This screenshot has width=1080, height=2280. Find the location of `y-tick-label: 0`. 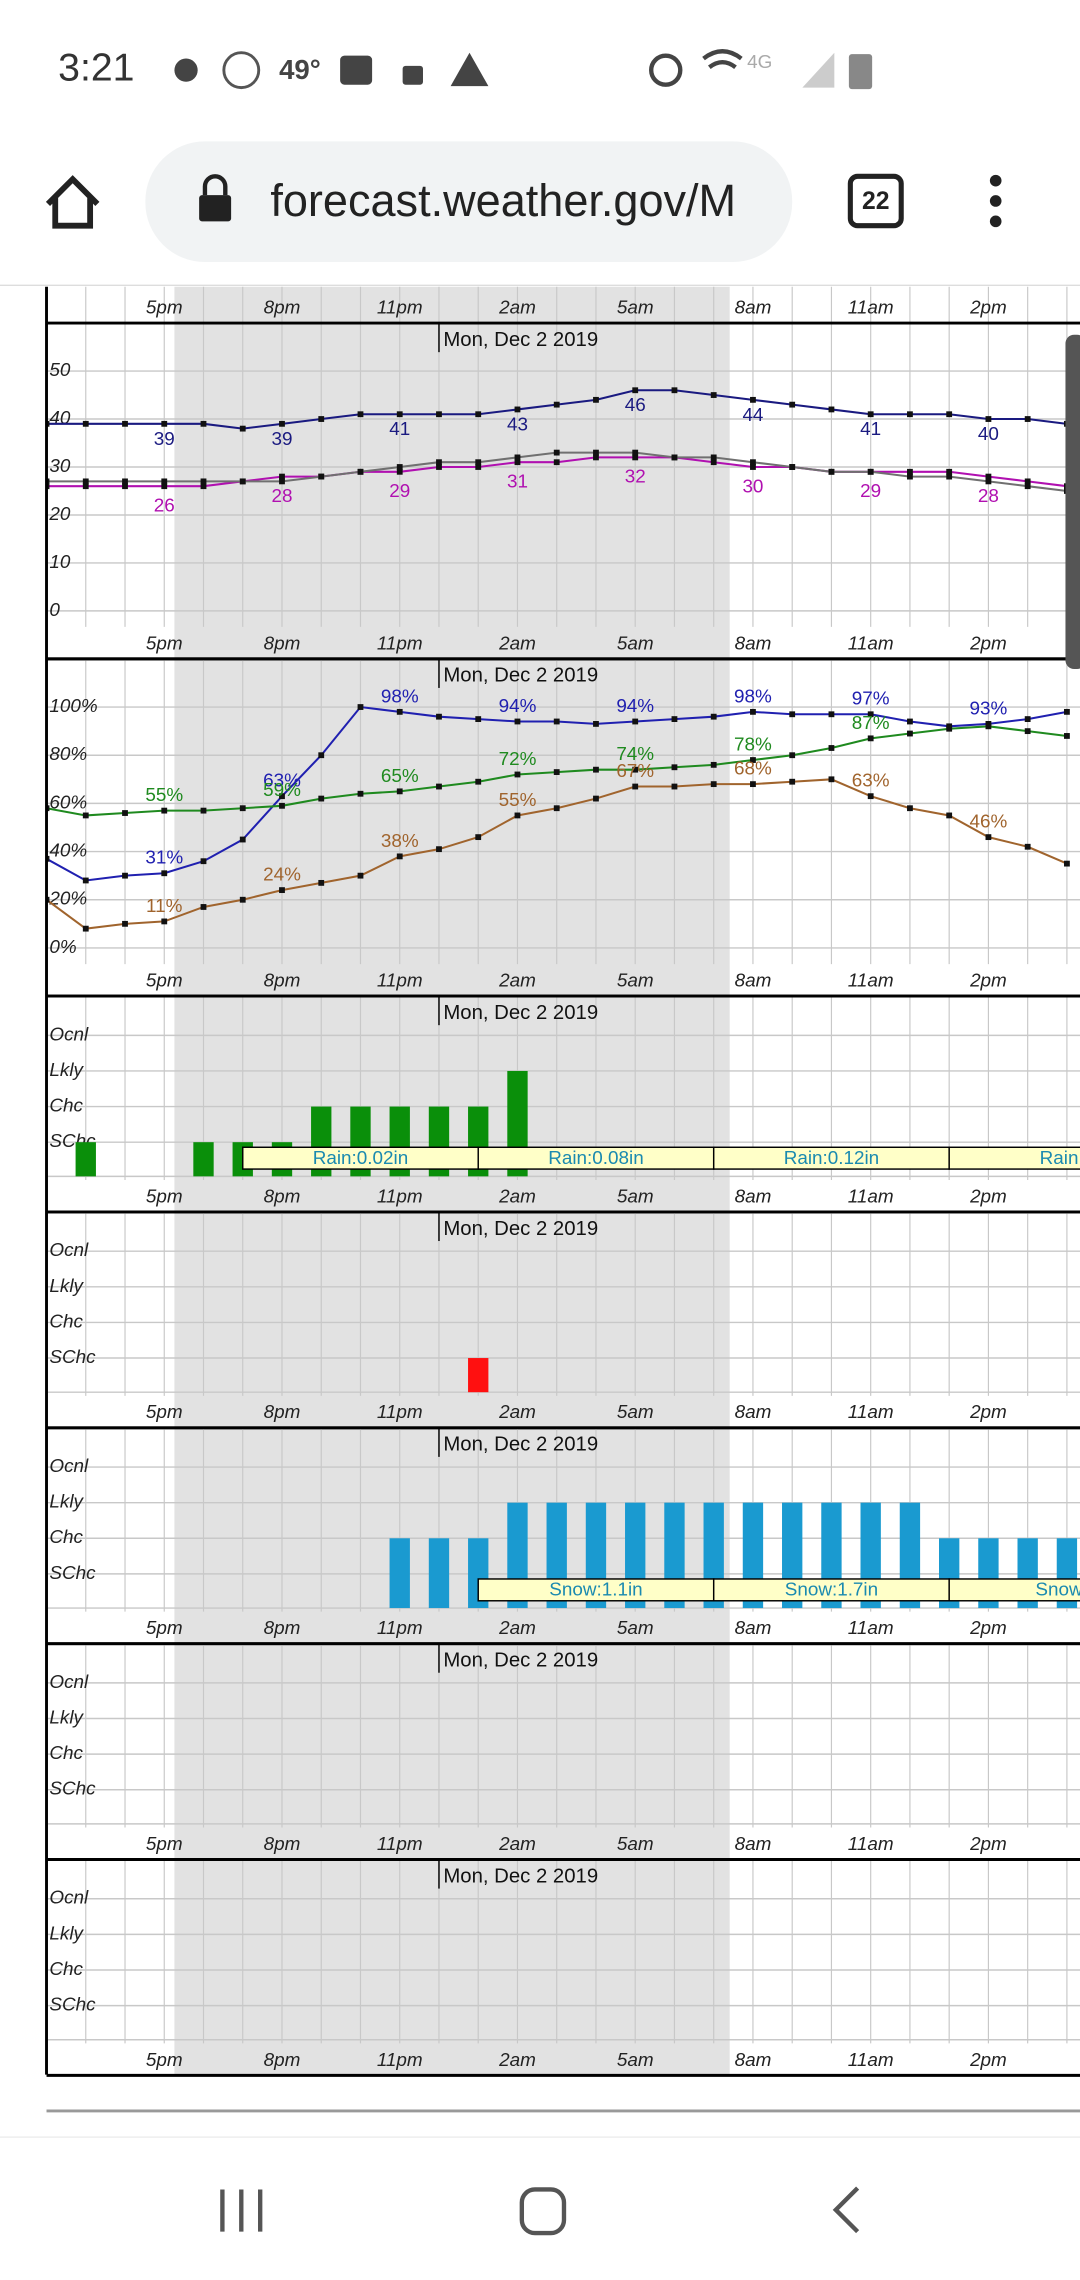

y-tick-label: 0 is located at coordinates (54, 610).